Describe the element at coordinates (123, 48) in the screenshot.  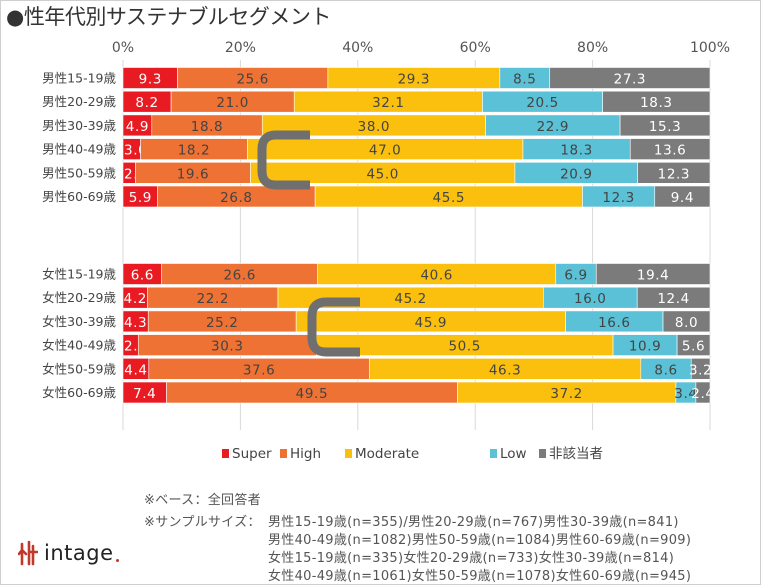
I see `x-tick-label: 0%` at that location.